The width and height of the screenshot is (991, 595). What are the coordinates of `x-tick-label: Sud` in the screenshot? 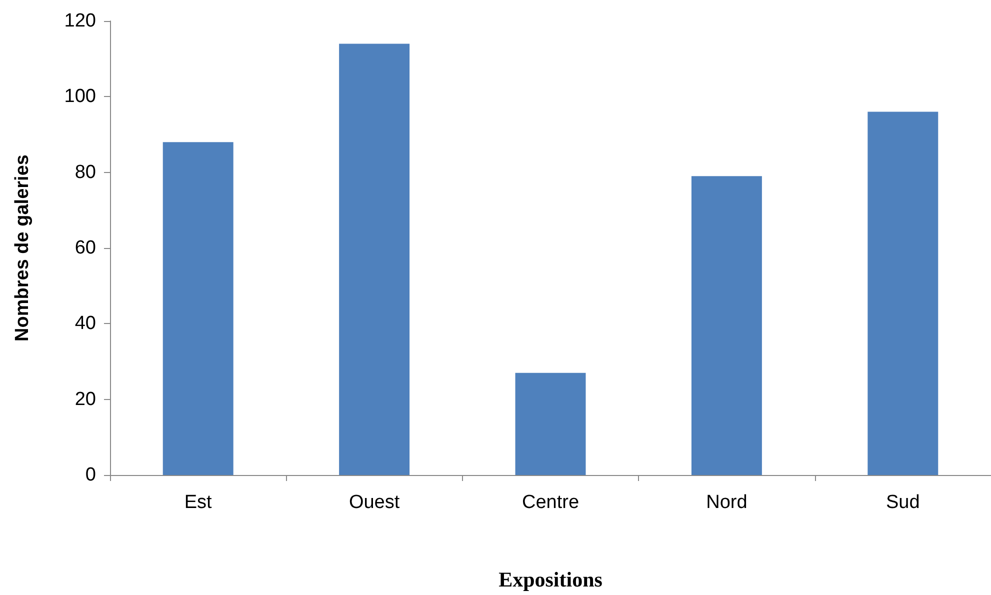 It's located at (903, 502).